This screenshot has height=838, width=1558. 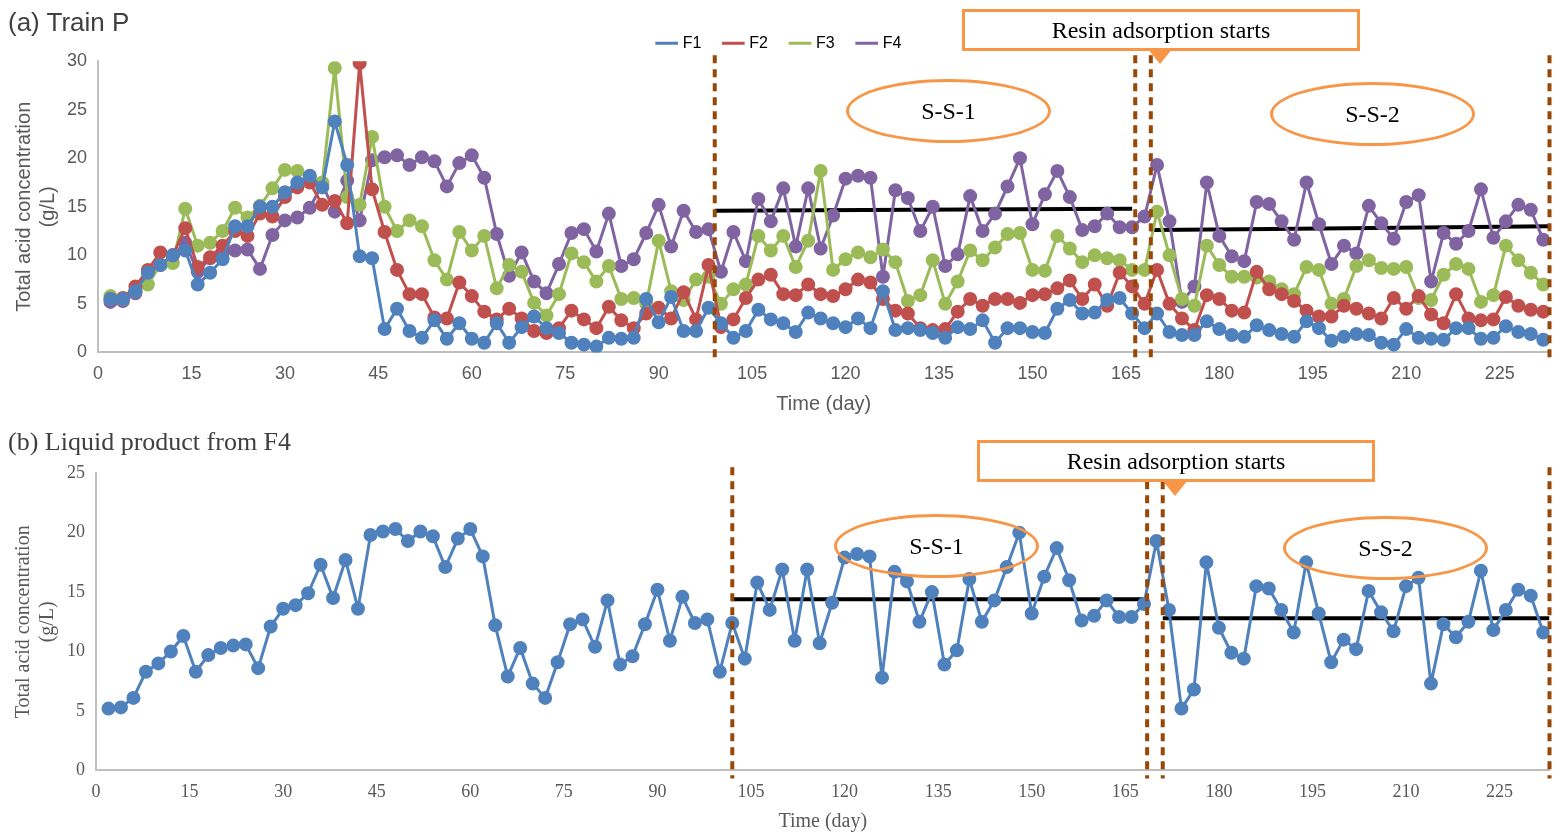 I want to click on legend-label: F2, so click(x=759, y=42).